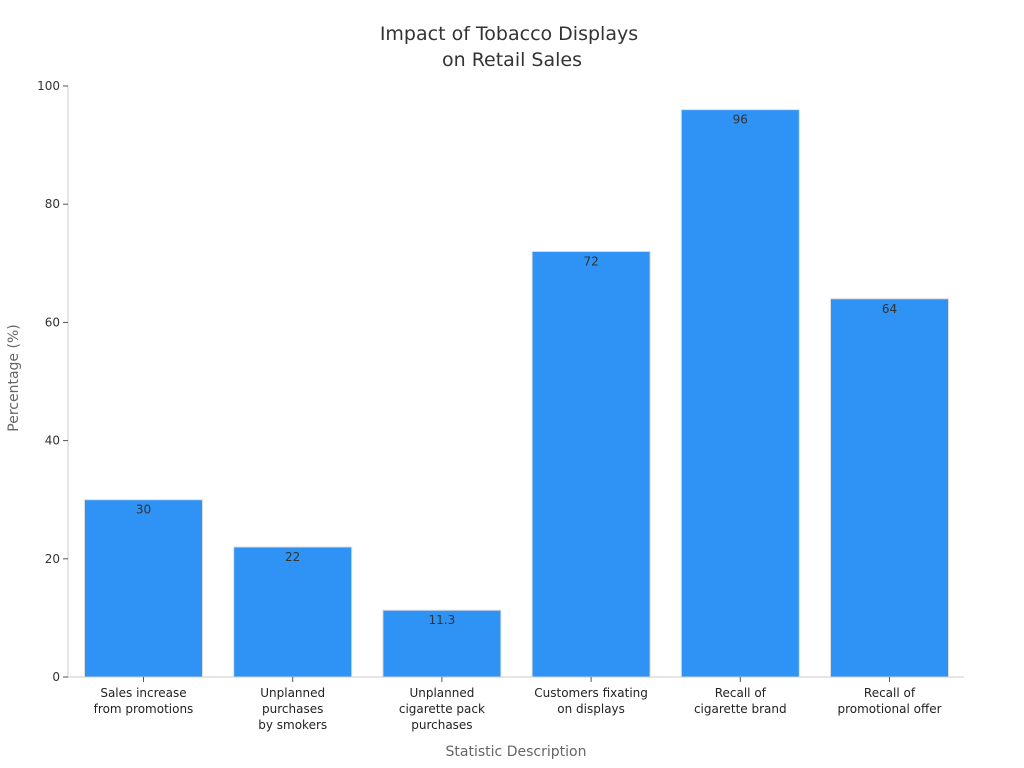 The height and width of the screenshot is (768, 1024). Describe the element at coordinates (52, 559) in the screenshot. I see `y-tick-label: 20` at that location.